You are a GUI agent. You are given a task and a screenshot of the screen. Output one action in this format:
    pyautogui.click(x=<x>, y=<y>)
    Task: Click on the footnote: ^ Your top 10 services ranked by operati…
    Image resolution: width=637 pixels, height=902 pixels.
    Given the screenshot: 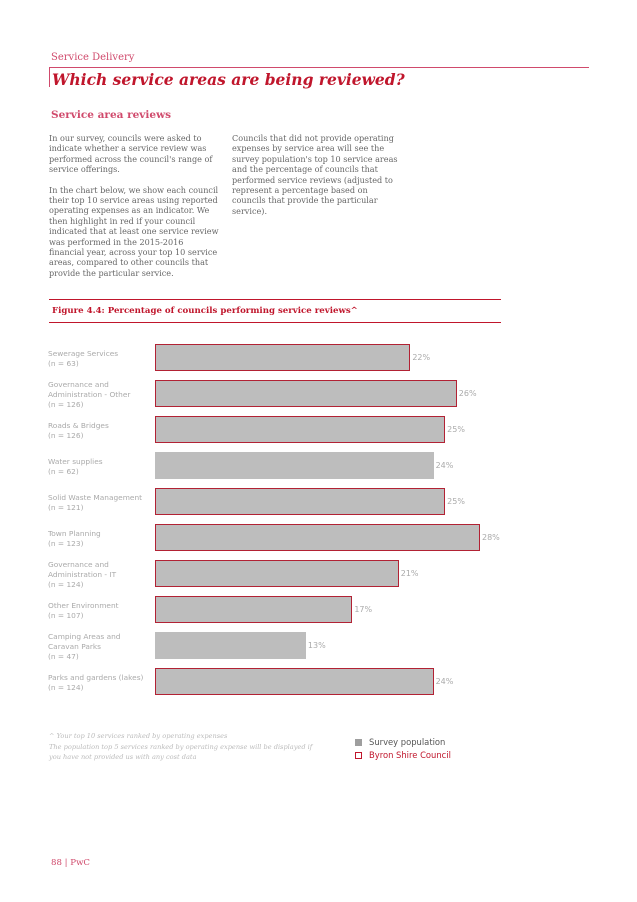 What is the action you would take?
    pyautogui.click(x=199, y=747)
    